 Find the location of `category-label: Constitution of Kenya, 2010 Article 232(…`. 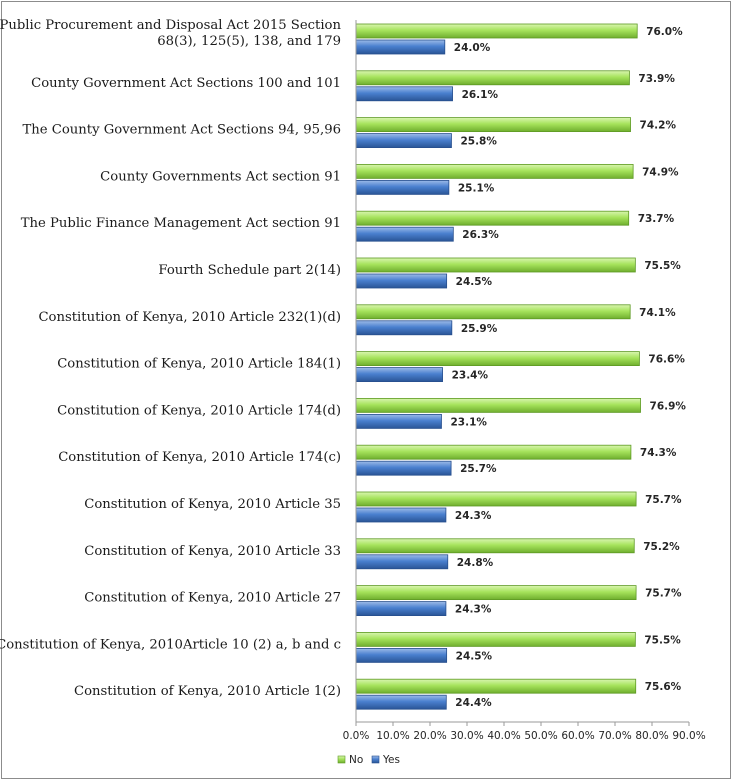

category-label: Constitution of Kenya, 2010 Article 232(… is located at coordinates (189, 317).